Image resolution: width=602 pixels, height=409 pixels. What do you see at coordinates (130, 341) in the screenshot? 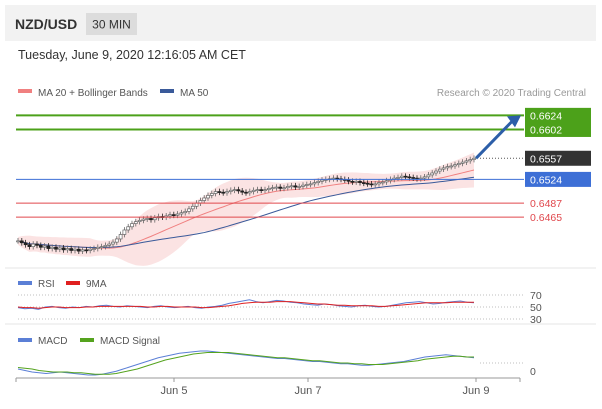
I see `macd-signal-legend-label: MACD Signal` at bounding box center [130, 341].